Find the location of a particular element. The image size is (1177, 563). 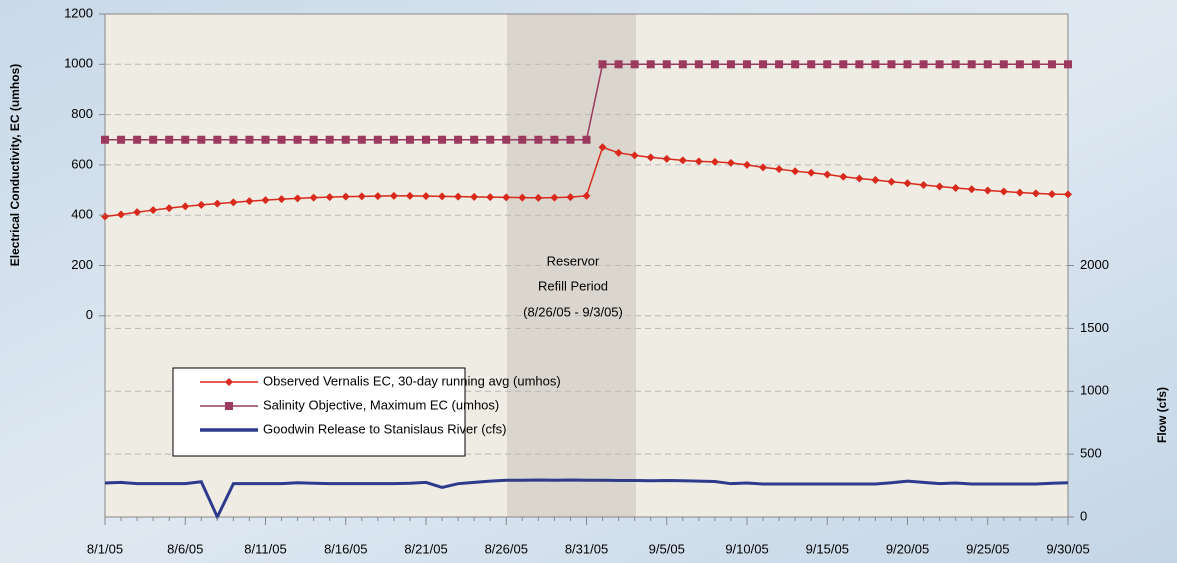

annotation: (8/26/05 - 9/3/05) is located at coordinates (573, 311).